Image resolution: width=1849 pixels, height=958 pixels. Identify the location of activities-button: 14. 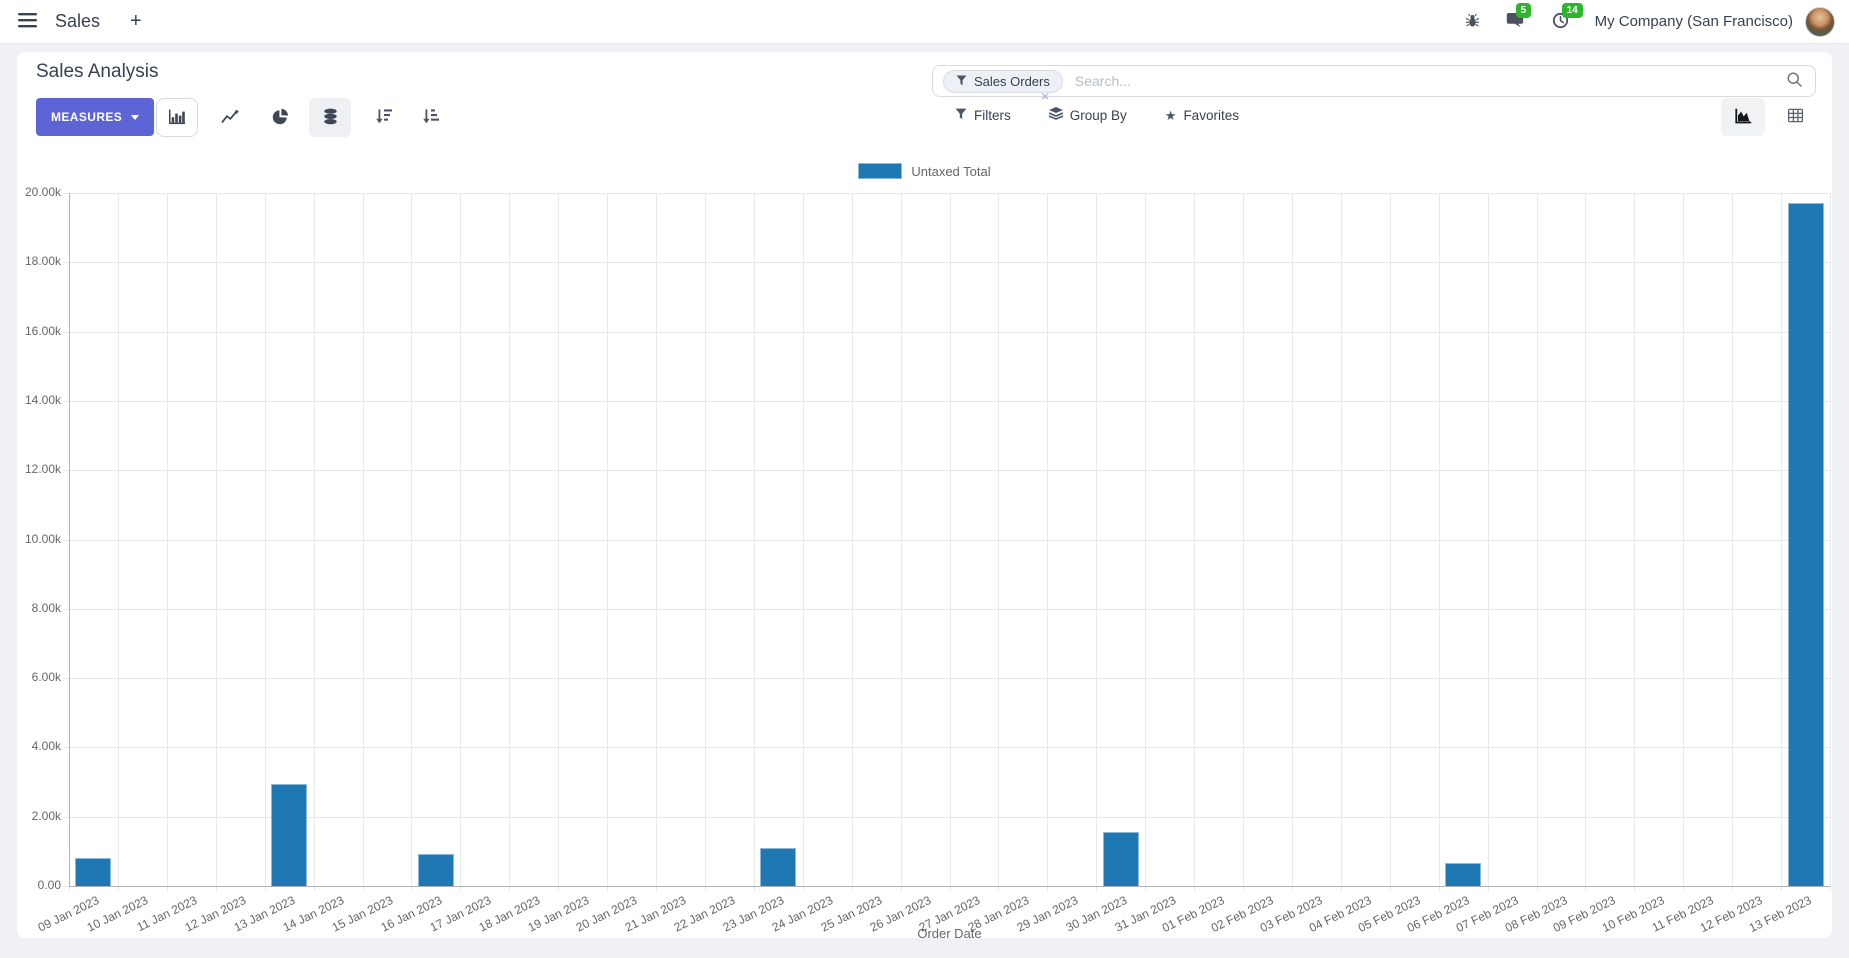
(1564, 19).